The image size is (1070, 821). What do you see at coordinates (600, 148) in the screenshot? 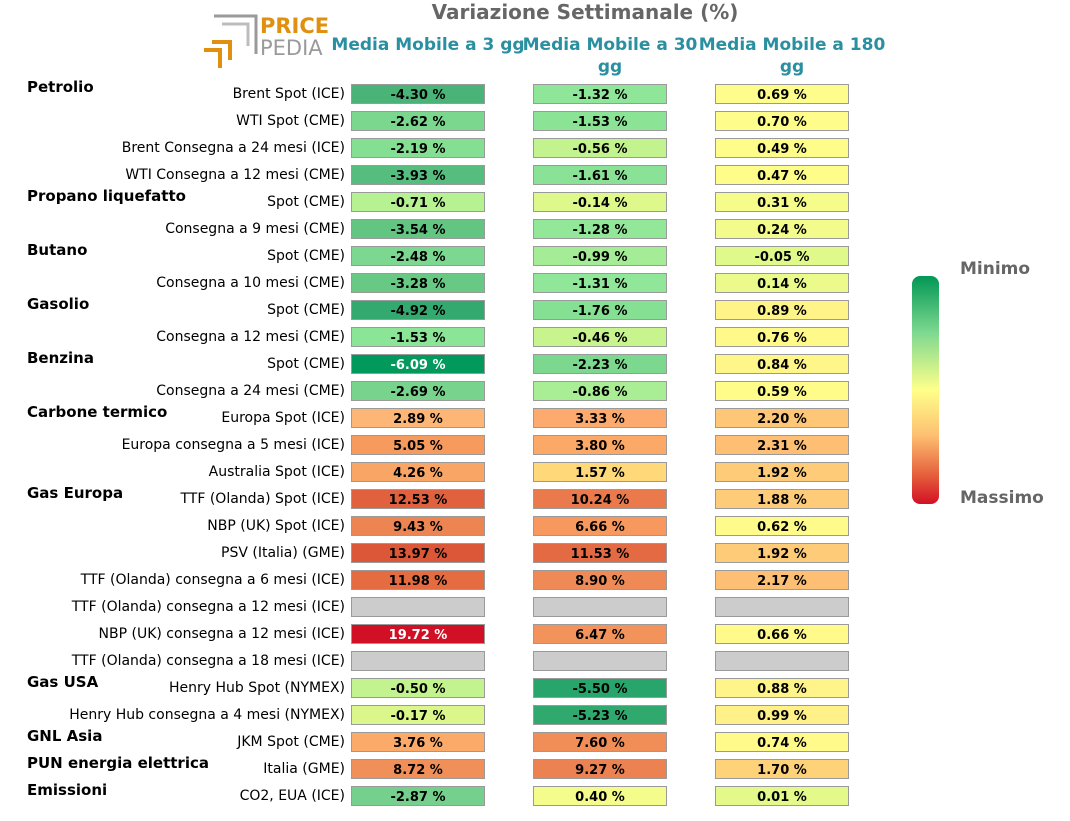
I see `cell-30gg: -0.56 %` at bounding box center [600, 148].